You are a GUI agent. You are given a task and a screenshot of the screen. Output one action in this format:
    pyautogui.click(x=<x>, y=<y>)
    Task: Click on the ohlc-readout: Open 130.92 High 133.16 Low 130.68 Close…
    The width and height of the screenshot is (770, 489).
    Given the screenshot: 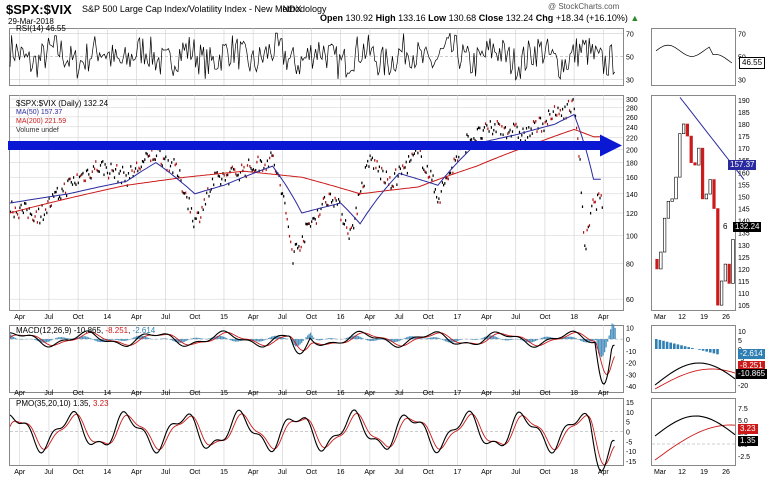 What is the action you would take?
    pyautogui.click(x=479, y=18)
    